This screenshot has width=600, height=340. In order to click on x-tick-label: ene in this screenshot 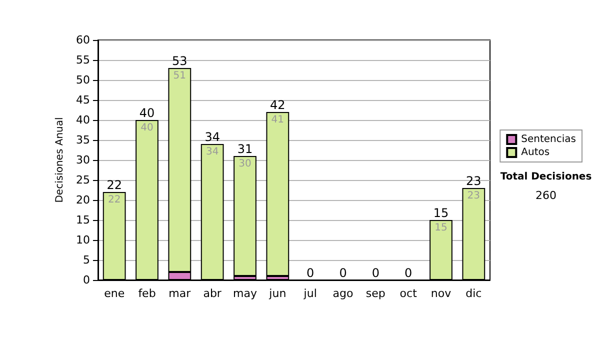, I will do `click(114, 293)`.